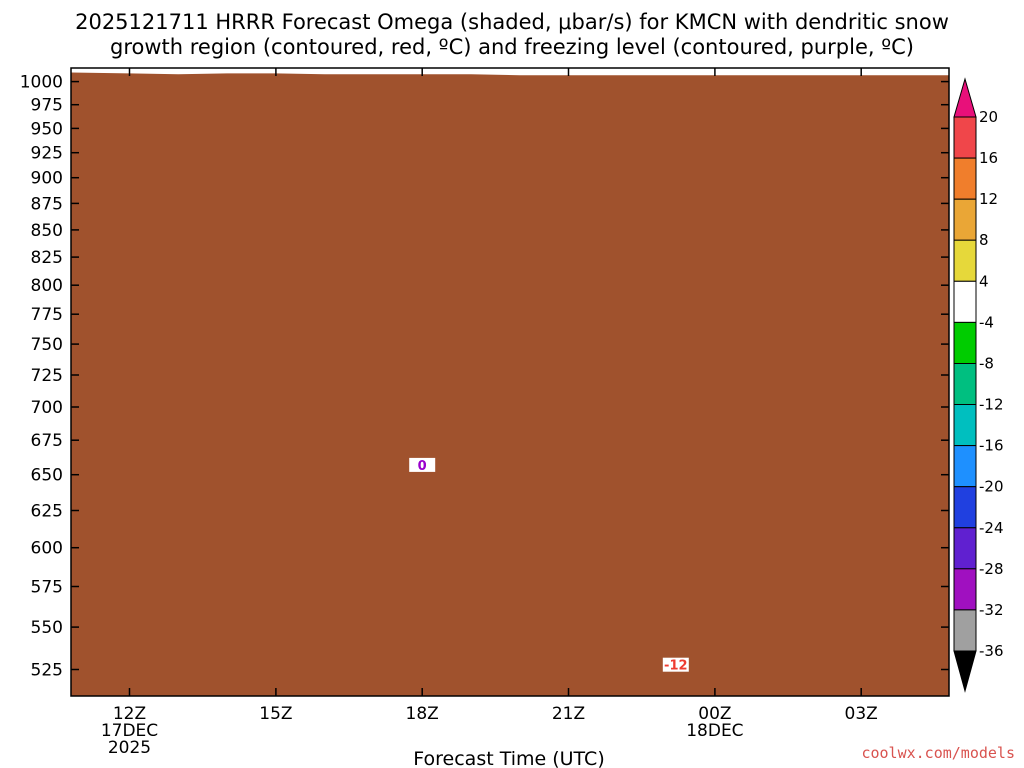 The image size is (1024, 768). Describe the element at coordinates (47, 671) in the screenshot. I see `y-tick-label-525: 525` at that location.